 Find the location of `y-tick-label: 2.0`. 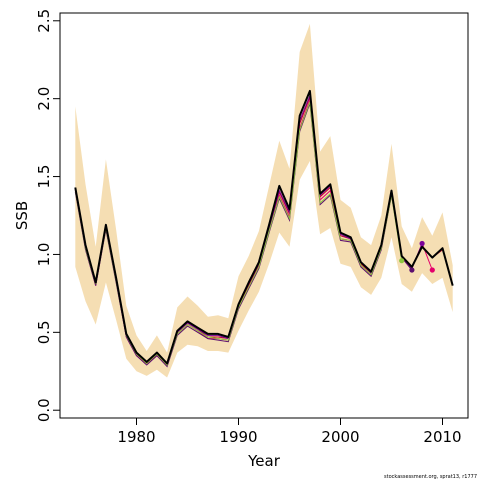

y-tick-label: 2.0 is located at coordinates (44, 99).